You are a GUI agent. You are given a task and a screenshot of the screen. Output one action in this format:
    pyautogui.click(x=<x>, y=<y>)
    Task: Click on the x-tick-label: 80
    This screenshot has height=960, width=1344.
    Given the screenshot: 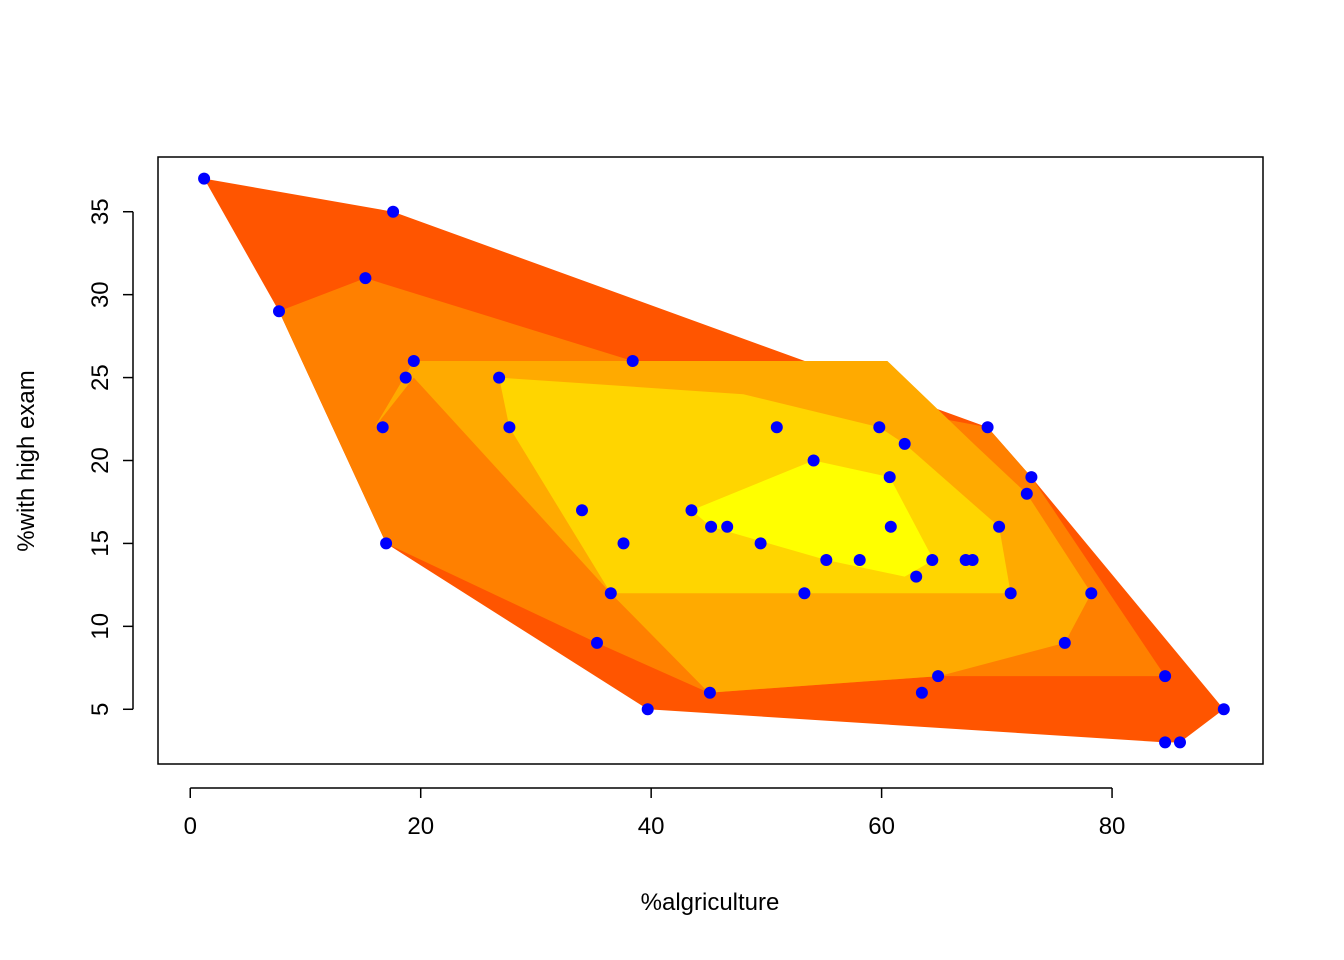 What is the action you would take?
    pyautogui.click(x=1112, y=826)
    